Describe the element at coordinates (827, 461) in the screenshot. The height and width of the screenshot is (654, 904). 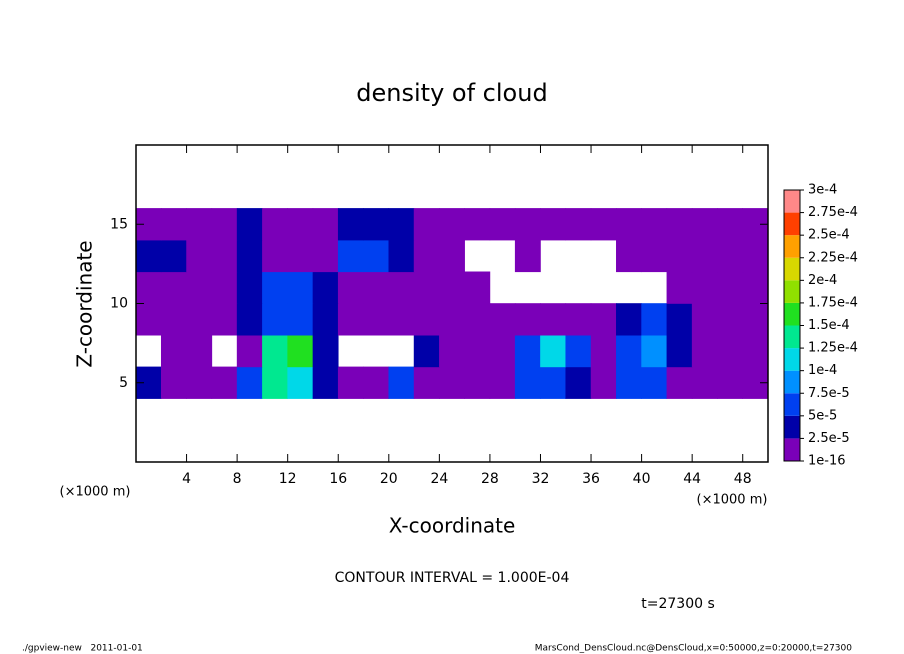
I see `colorbar-label: 1e-16` at that location.